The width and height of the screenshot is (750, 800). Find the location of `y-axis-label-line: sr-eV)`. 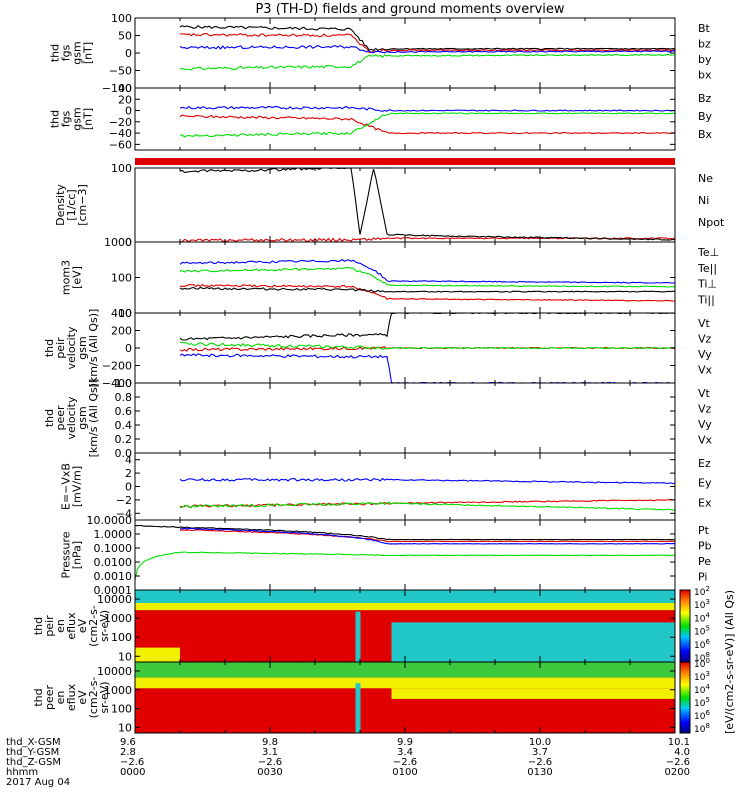

y-axis-label-line: sr-eV) is located at coordinates (104, 626).